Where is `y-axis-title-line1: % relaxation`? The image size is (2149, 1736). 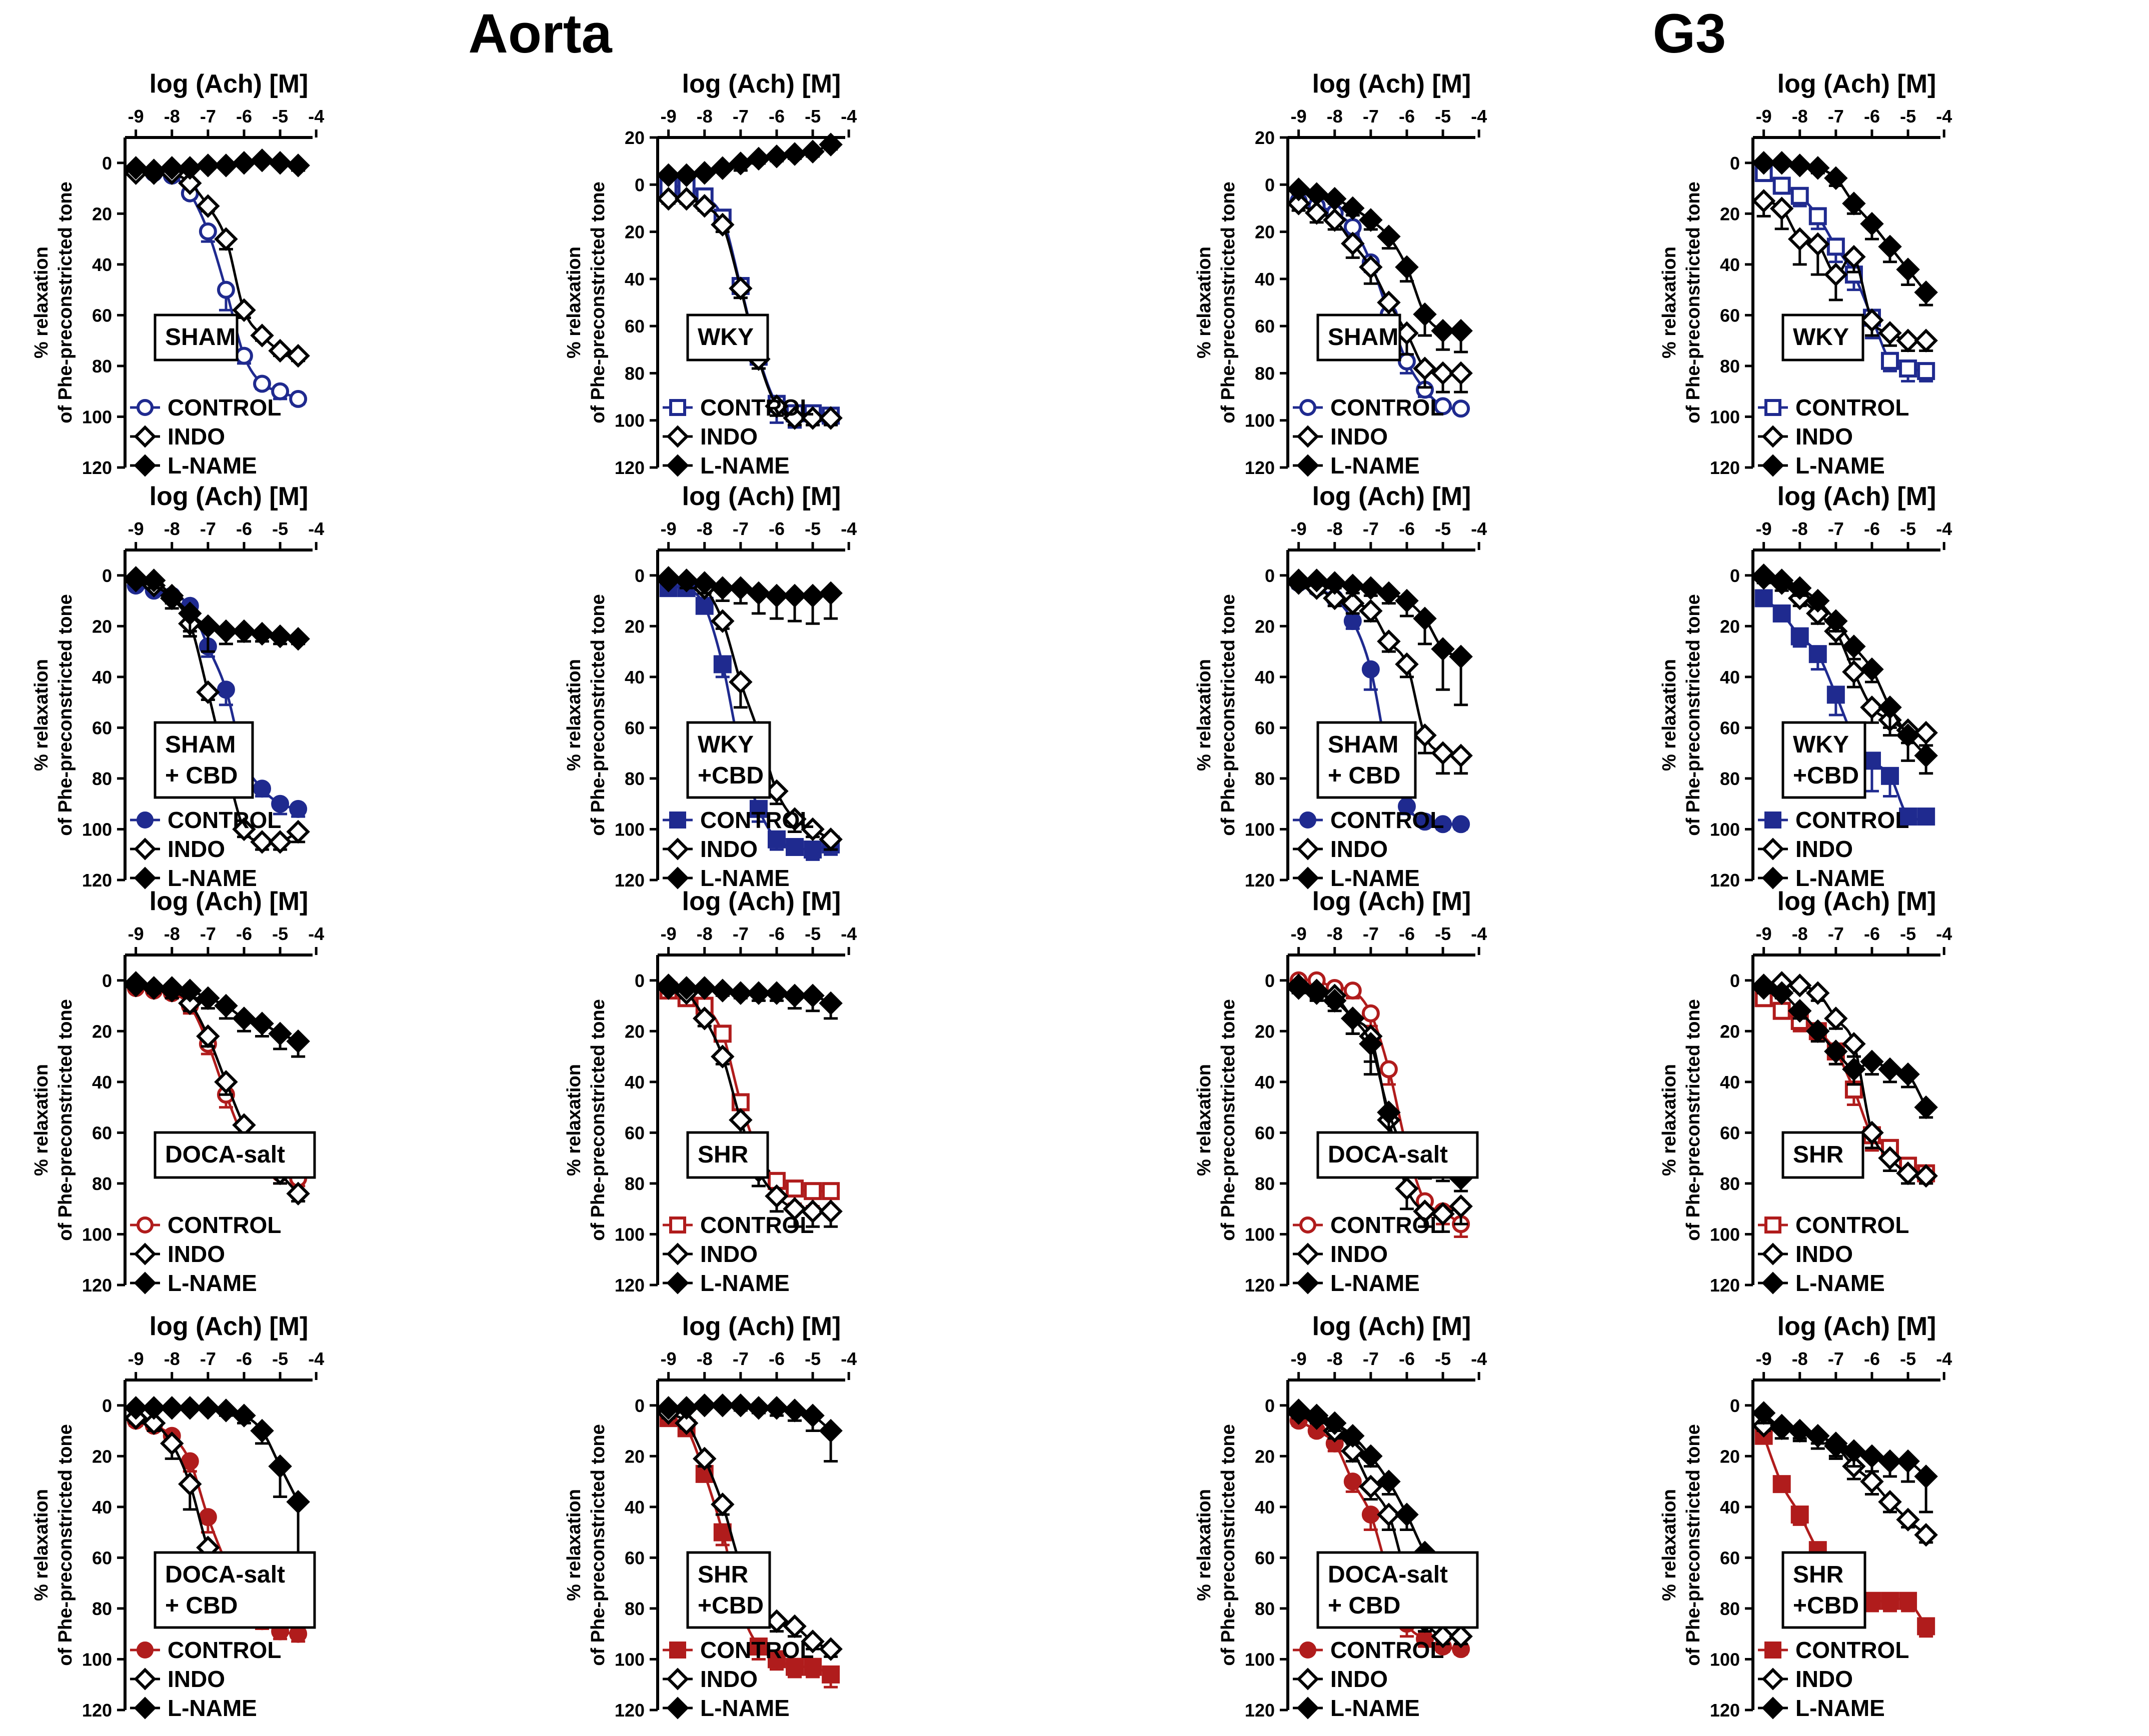 y-axis-title-line1: % relaxation is located at coordinates (574, 715).